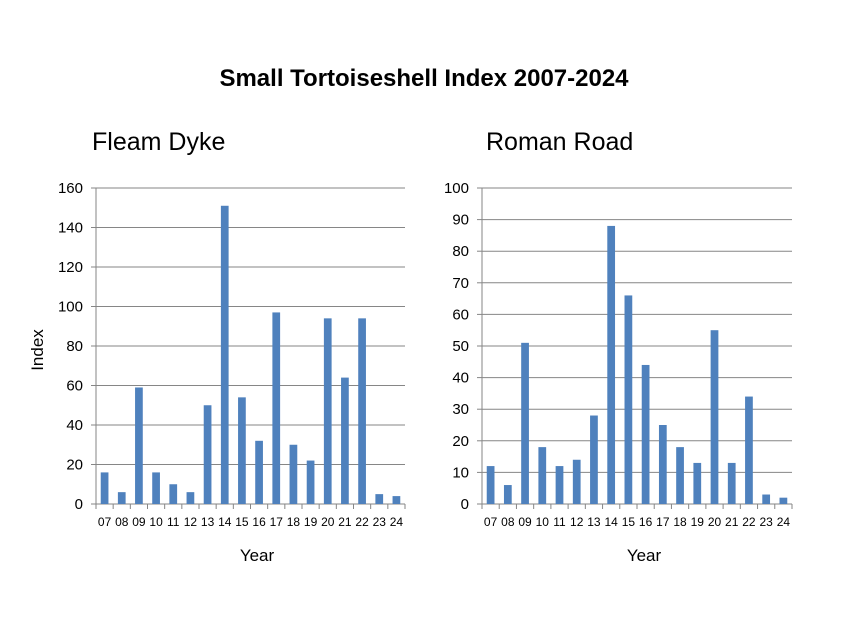 This screenshot has width=848, height=641. Describe the element at coordinates (70, 188) in the screenshot. I see `y-tick-label: 160` at that location.